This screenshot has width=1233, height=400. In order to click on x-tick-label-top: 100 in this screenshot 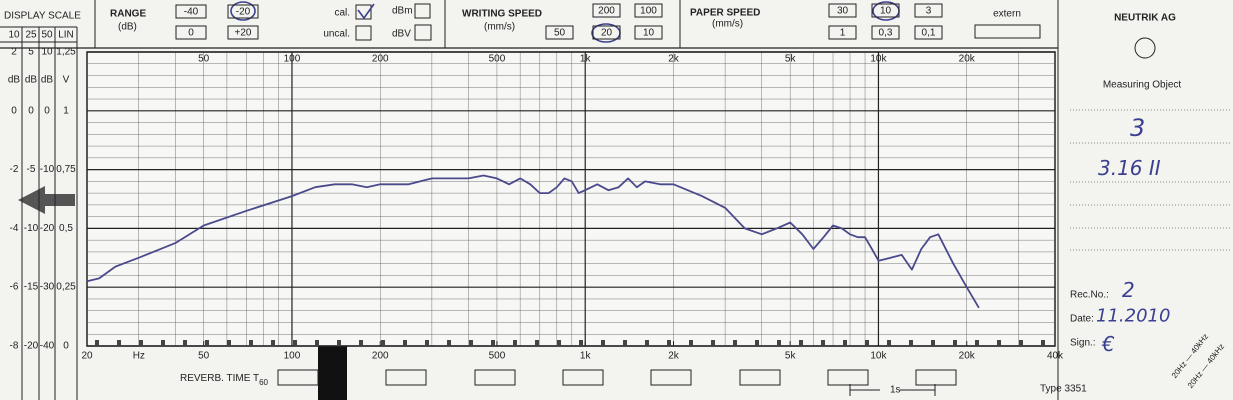, I will do `click(292, 59)`.